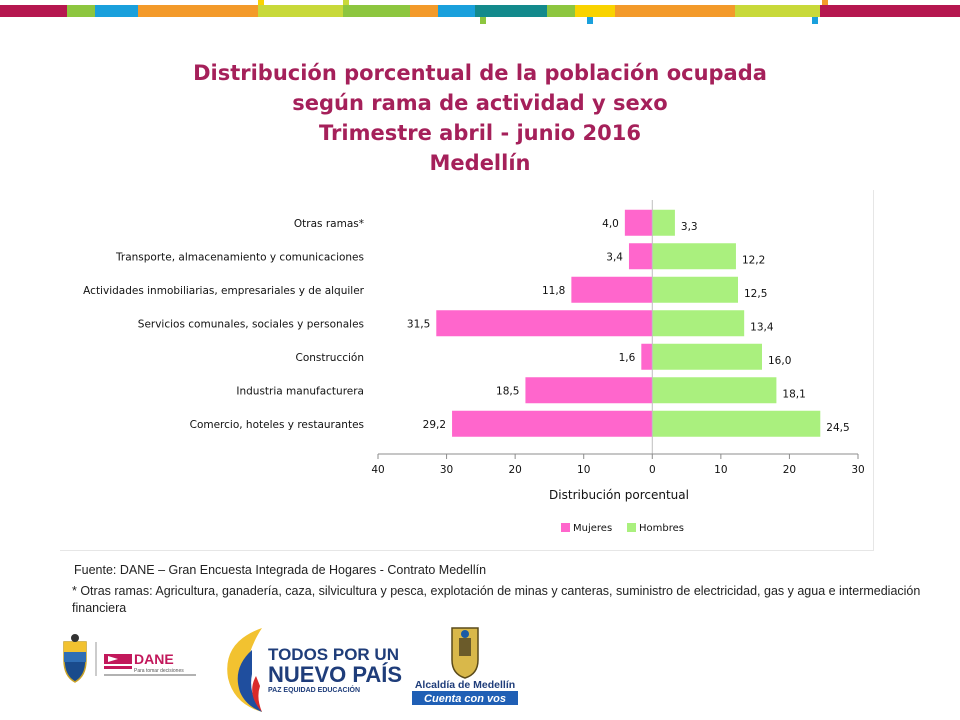  What do you see at coordinates (592, 528) in the screenshot?
I see `legend-label-mujeres: Mujeres` at bounding box center [592, 528].